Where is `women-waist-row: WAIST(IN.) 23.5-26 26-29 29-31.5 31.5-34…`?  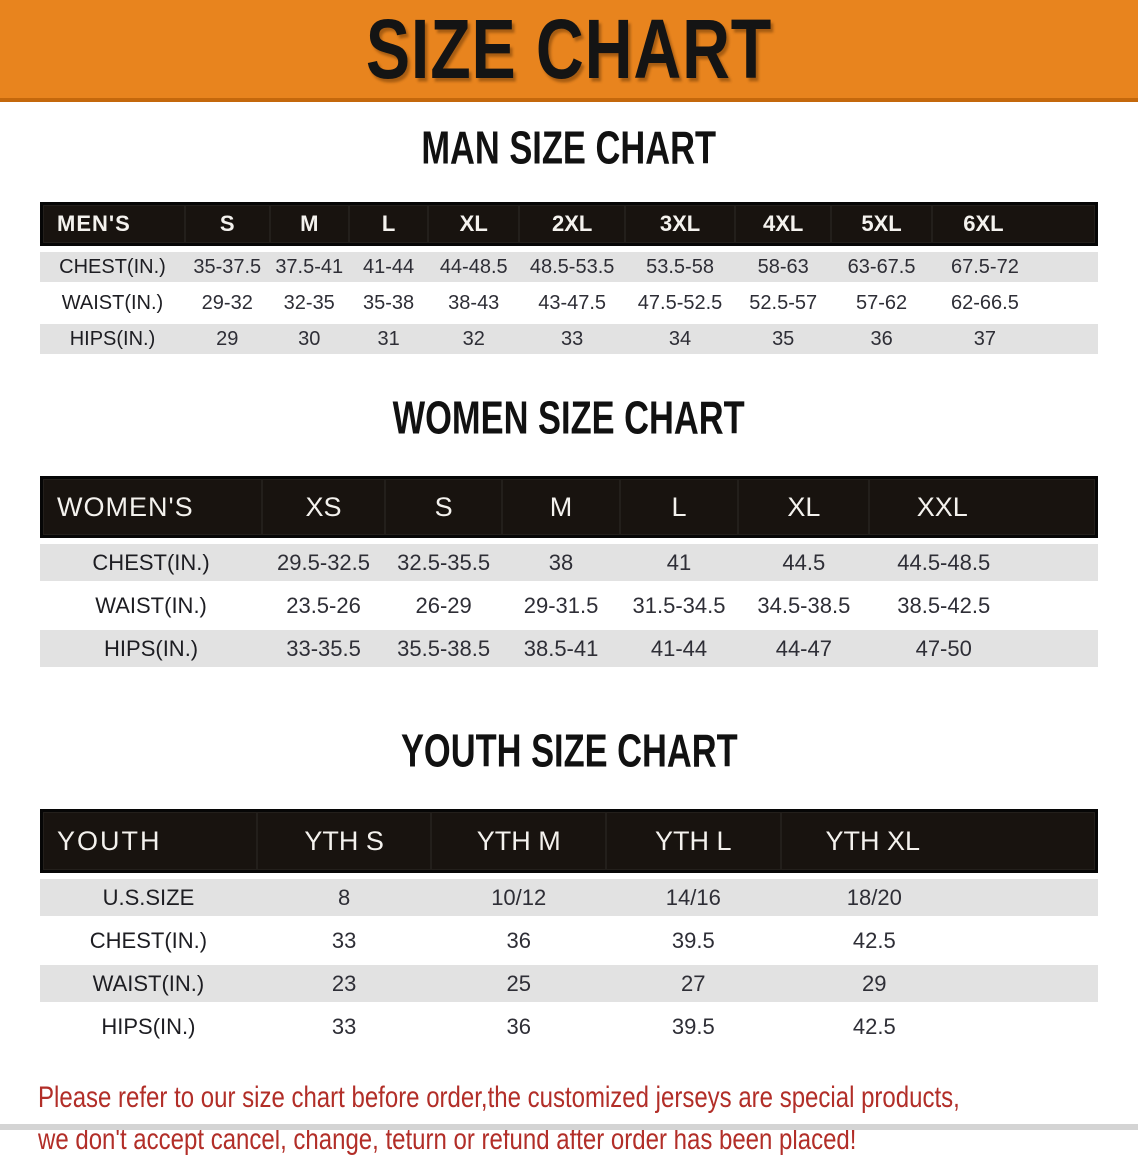
women-waist-row: WAIST(IN.) 23.5-26 26-29 29-31.5 31.5-34… is located at coordinates (569, 605).